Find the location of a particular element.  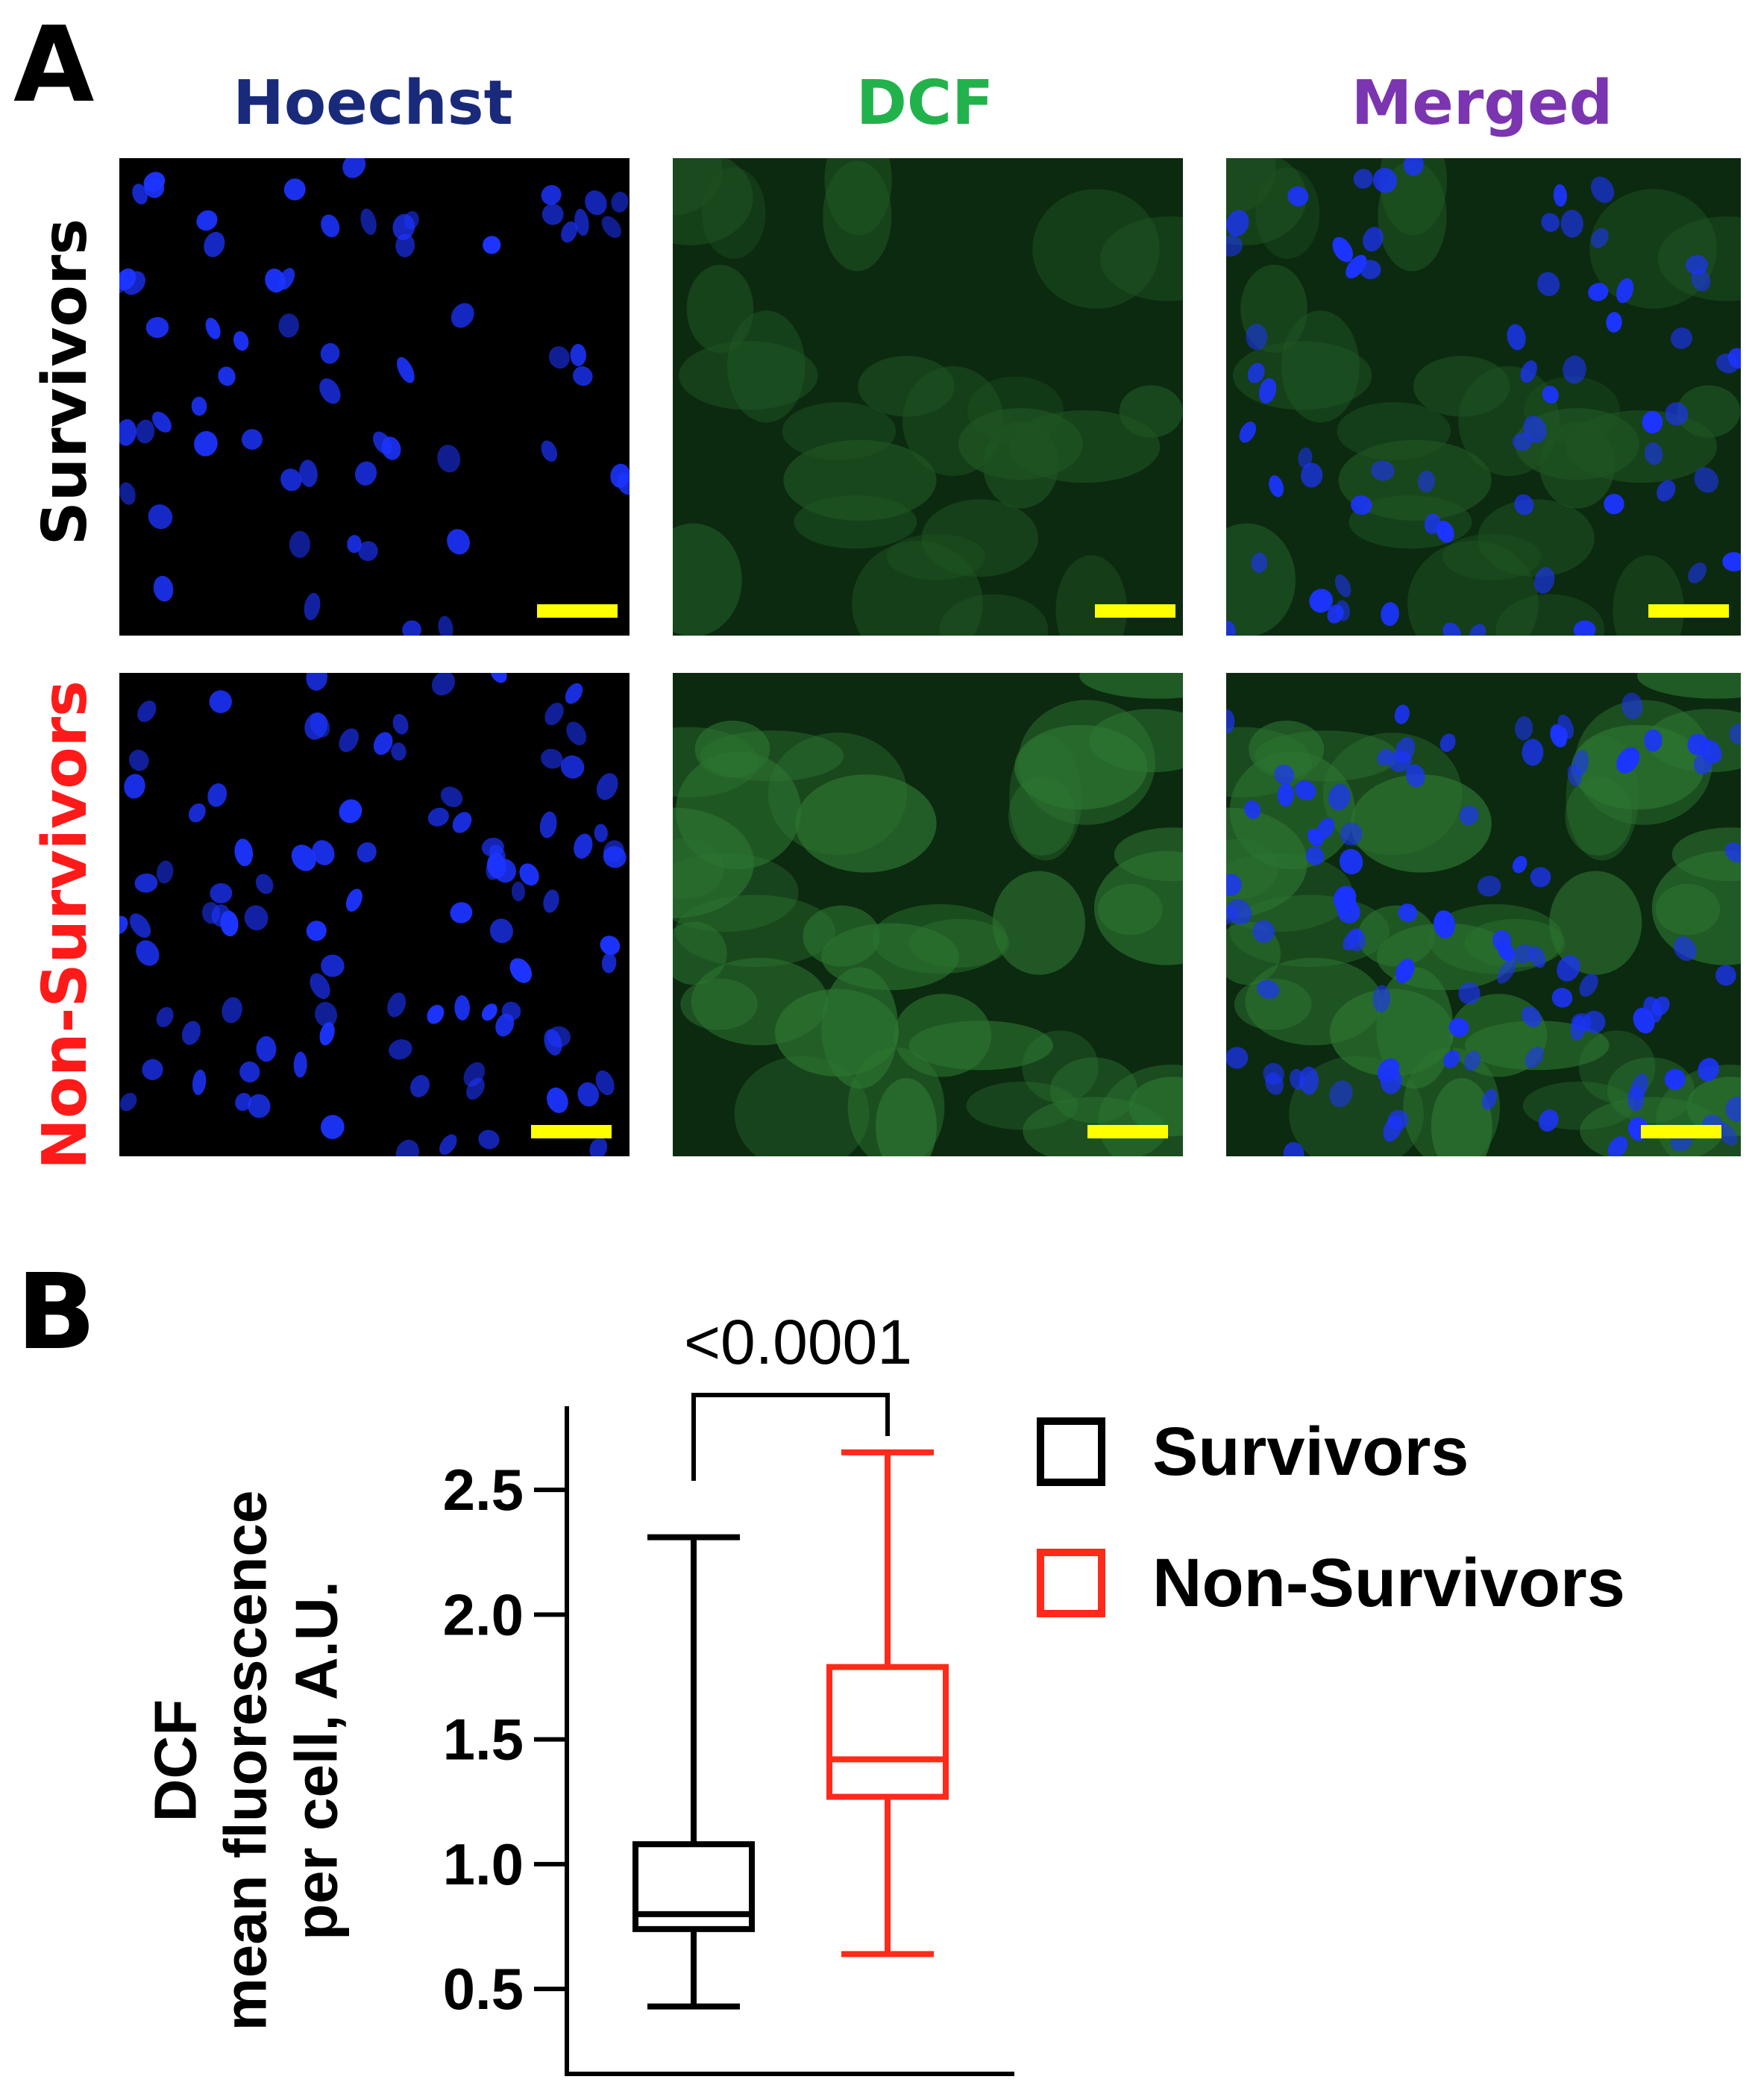

y-tick-label: 1.5 is located at coordinates (483, 1740).